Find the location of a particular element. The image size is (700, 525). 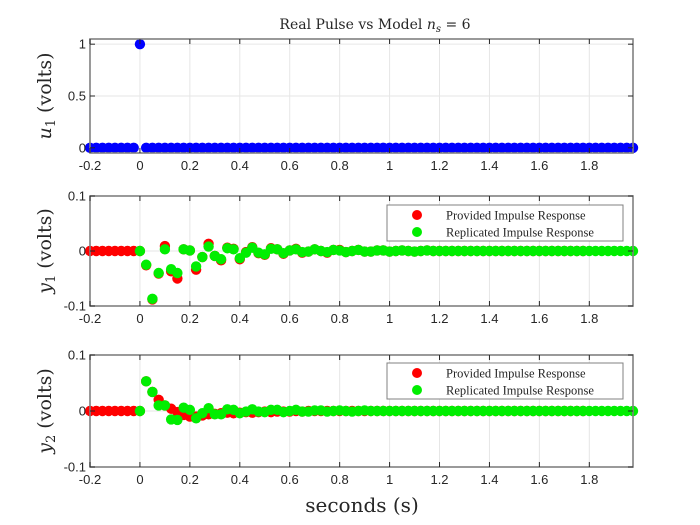

title-text: Real Pulse vs Model is located at coordinates (350, 25).